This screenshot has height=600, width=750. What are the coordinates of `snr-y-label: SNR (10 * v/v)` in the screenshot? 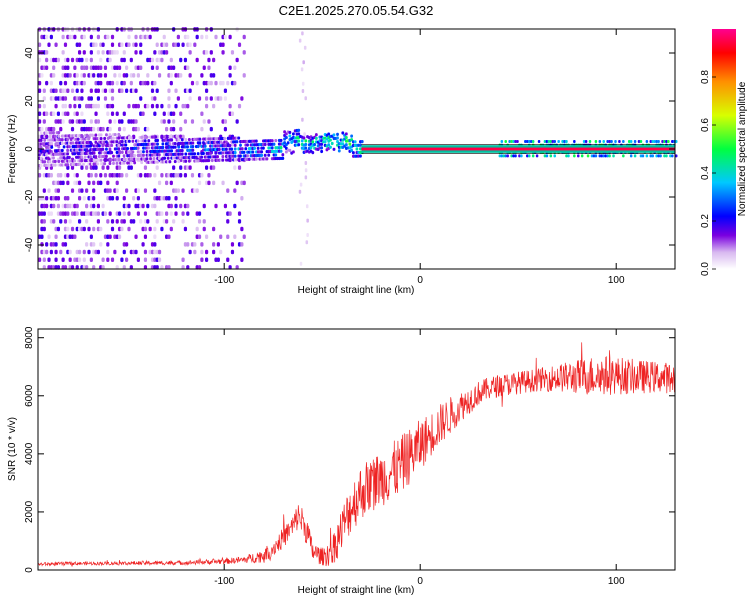 It's located at (12, 449).